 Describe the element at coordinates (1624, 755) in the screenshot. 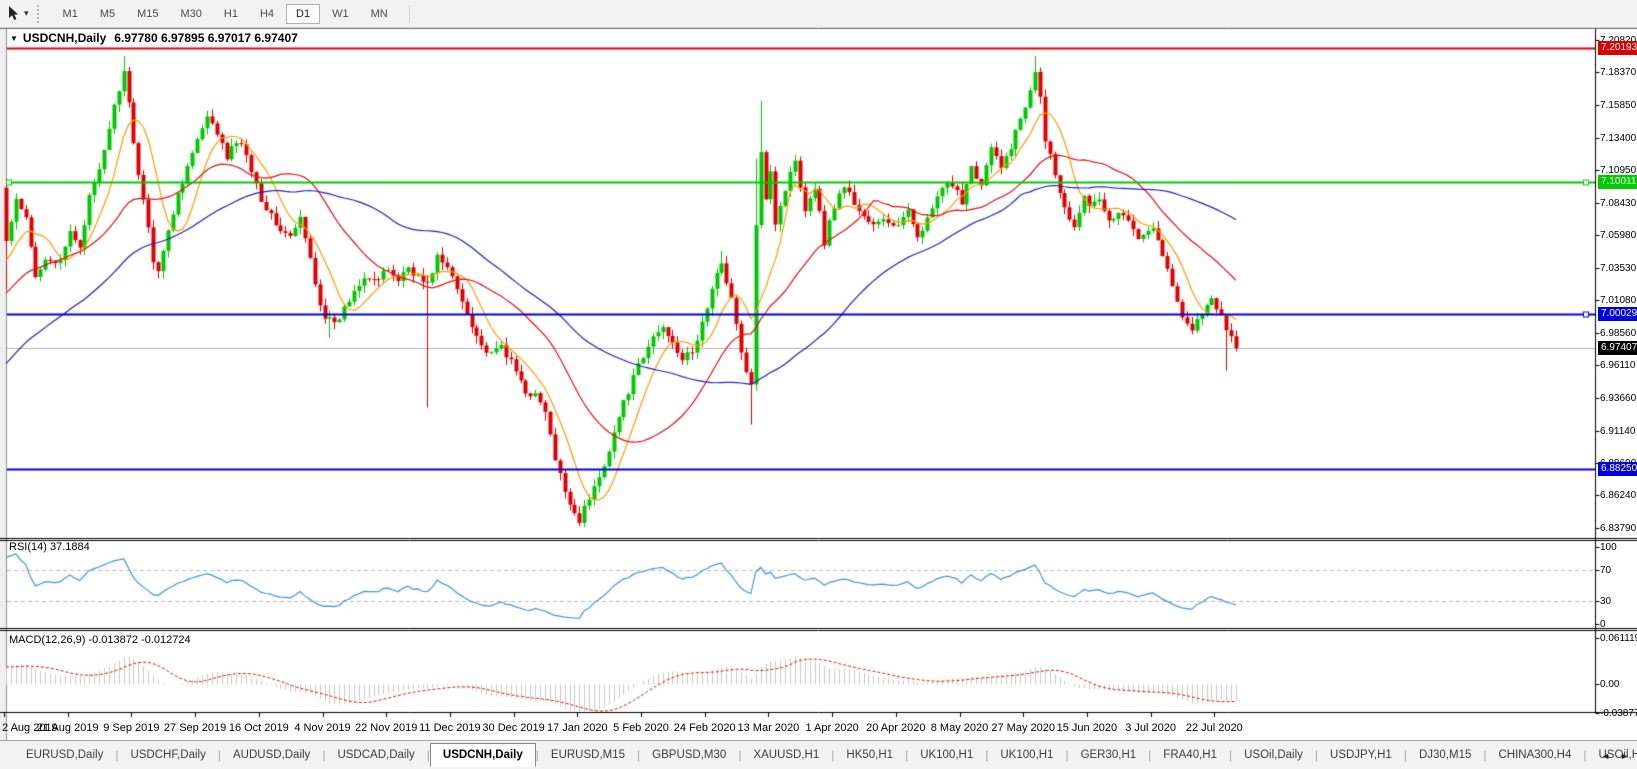

I see `tab-scroll-right-icon: ►` at that location.